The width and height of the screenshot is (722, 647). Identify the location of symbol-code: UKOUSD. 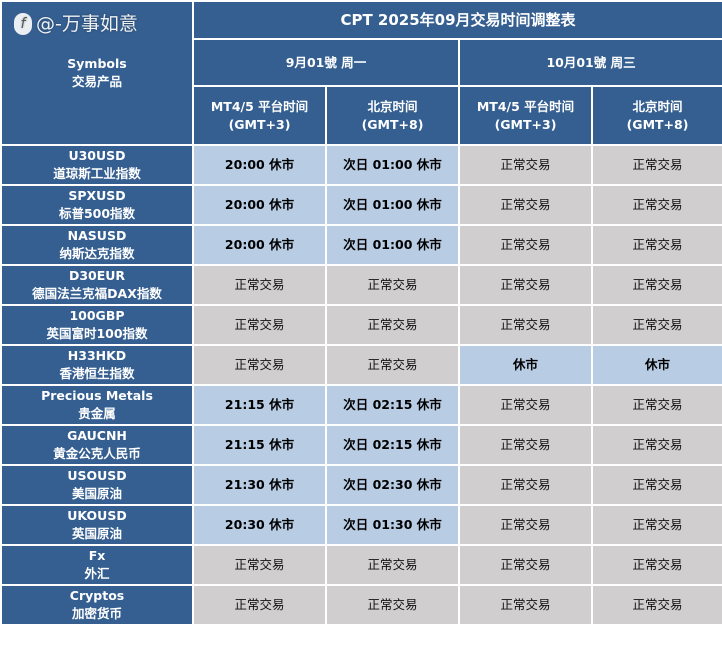
(97, 515).